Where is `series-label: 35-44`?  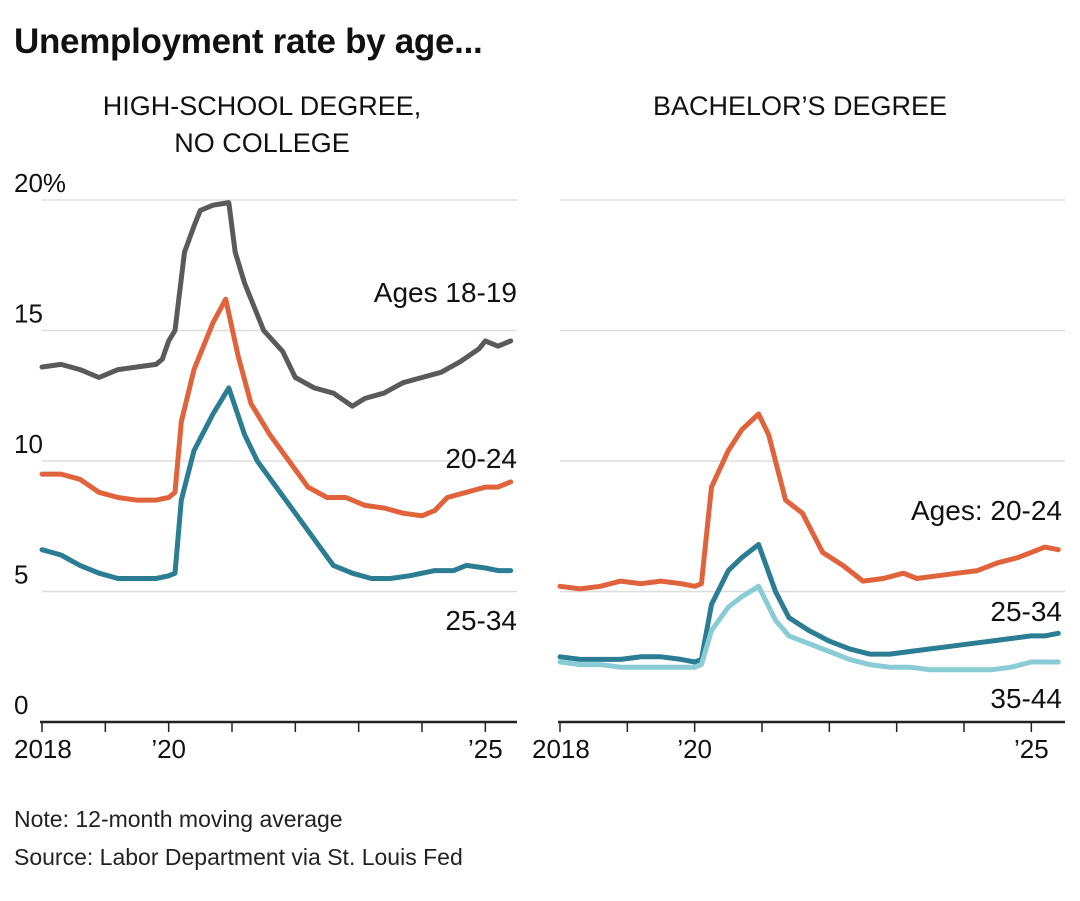 series-label: 35-44 is located at coordinates (1026, 698).